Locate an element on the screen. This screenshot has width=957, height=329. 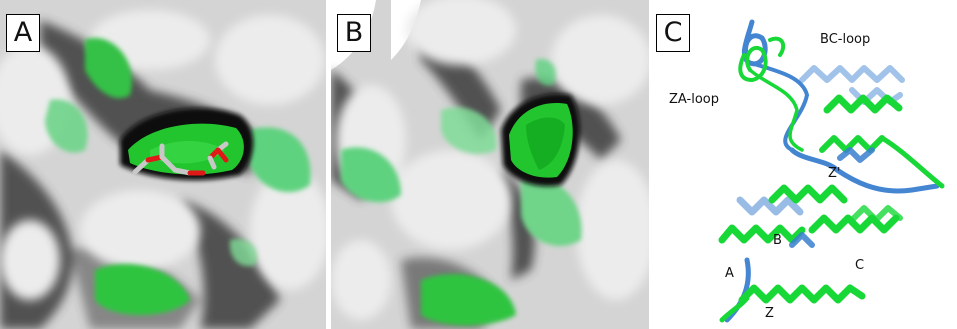
ligand-sticks is located at coordinates (180, 158).